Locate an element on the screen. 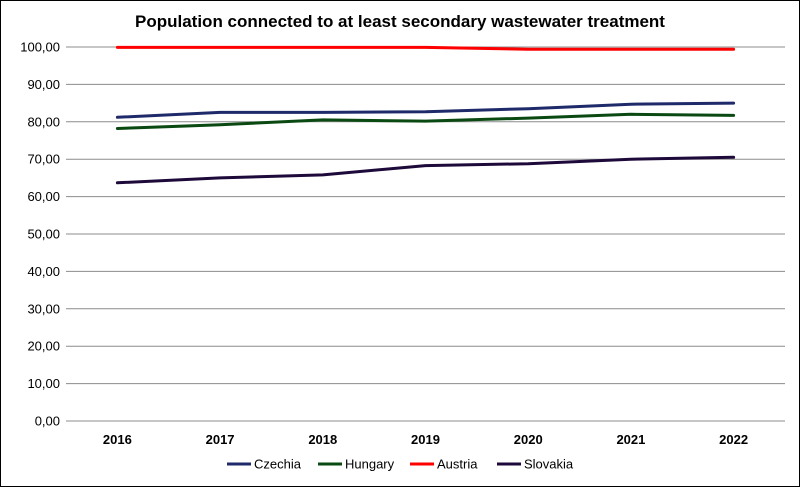 Image resolution: width=800 pixels, height=487 pixels. y-tick-label: 100,00 is located at coordinates (40, 47).